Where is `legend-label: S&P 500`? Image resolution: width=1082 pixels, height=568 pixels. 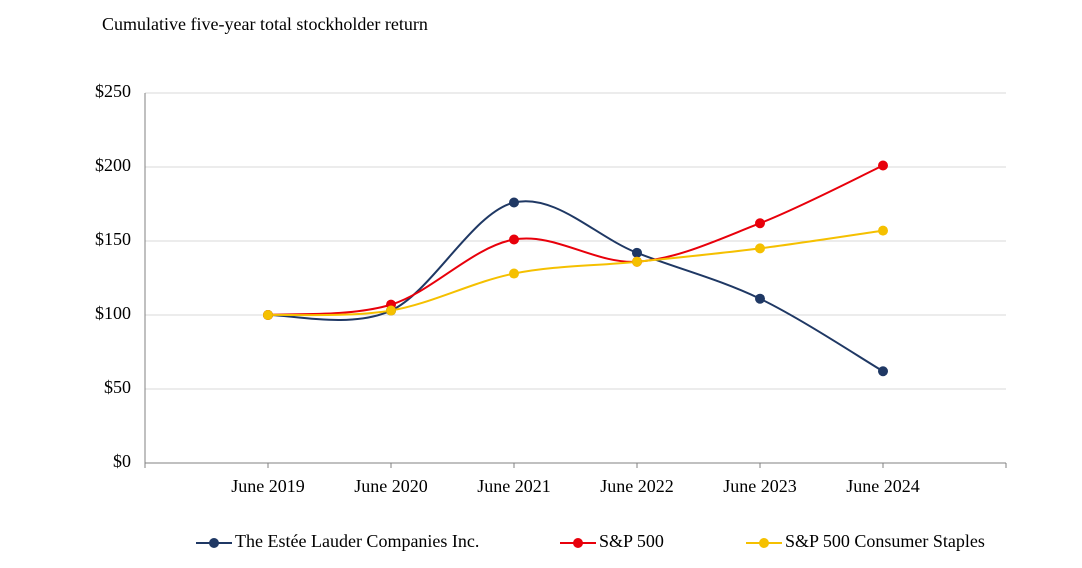
legend-label: S&P 500 is located at coordinates (631, 541).